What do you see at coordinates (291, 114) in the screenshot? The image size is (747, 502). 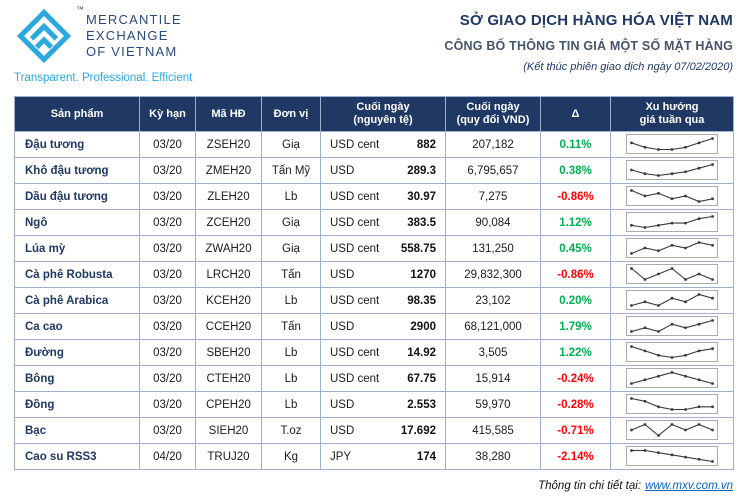 I see `column-header-unit: Đơn vị` at bounding box center [291, 114].